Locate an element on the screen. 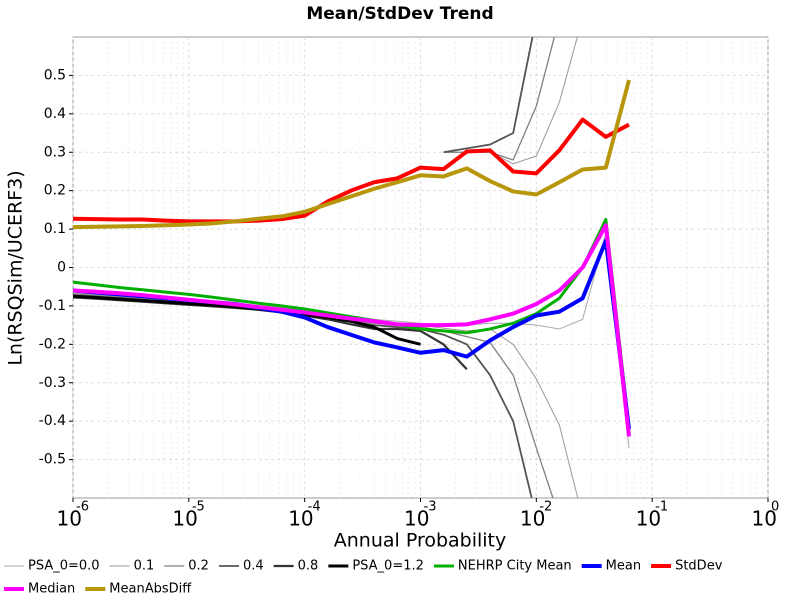  legend-label: StdDev is located at coordinates (699, 566).